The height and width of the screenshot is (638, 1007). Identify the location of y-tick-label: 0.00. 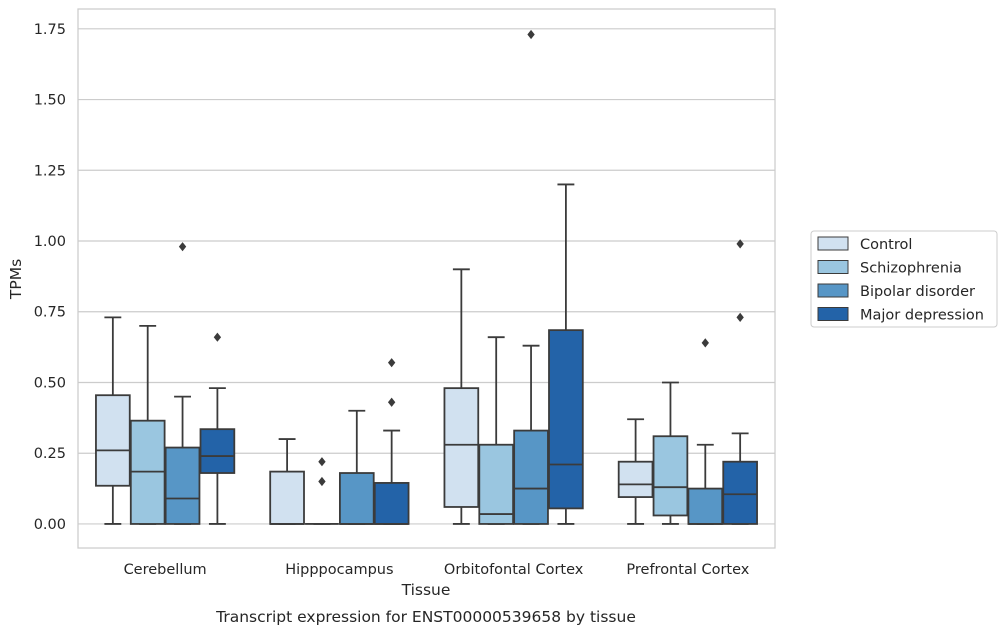
(50, 525).